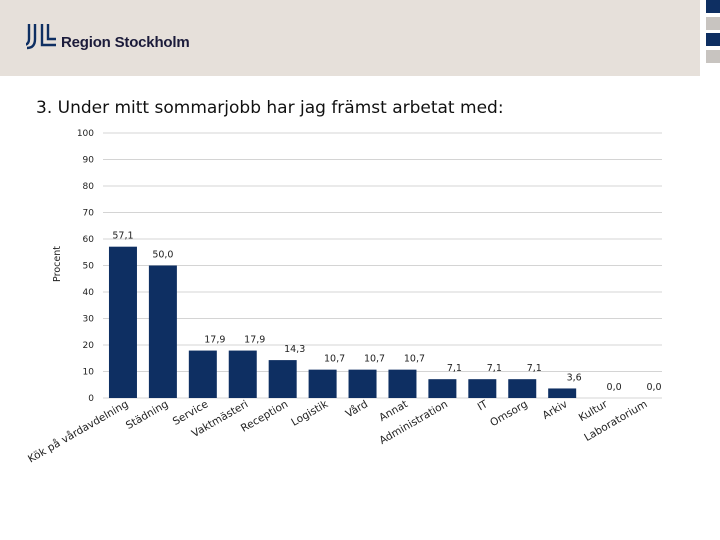 The width and height of the screenshot is (720, 540). What do you see at coordinates (509, 413) in the screenshot?
I see `category-label: Omsorg` at bounding box center [509, 413].